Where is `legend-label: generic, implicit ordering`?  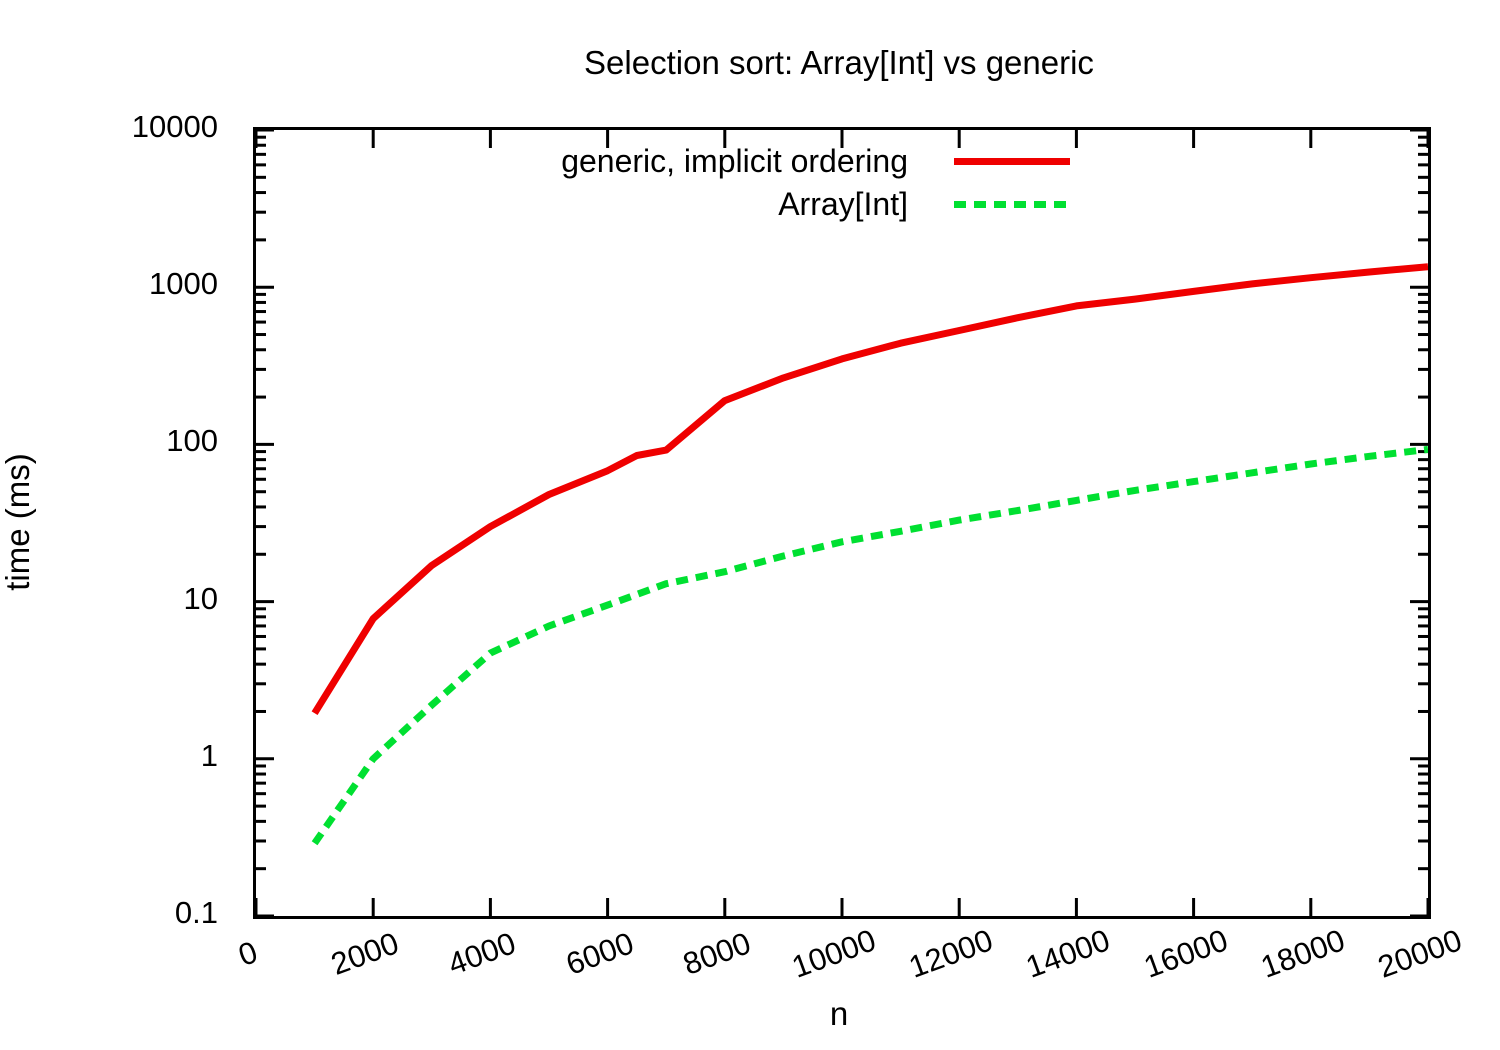 legend-label: generic, implicit ordering is located at coordinates (734, 161).